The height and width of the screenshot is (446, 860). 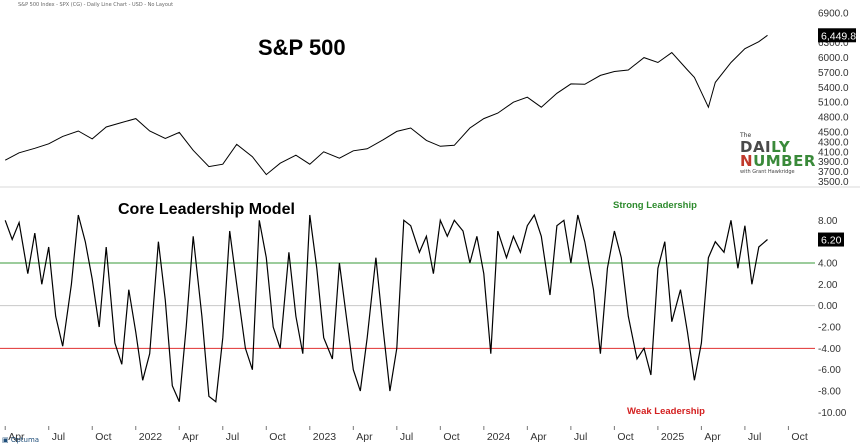 I want to click on sp500-y-tick-9: 4300.0, so click(x=833, y=142).